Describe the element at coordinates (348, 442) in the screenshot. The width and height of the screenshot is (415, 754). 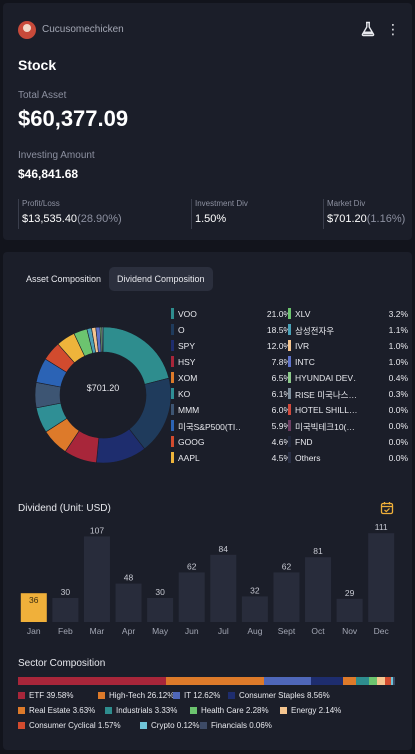
I see `legend-item: FND 0.0%` at that location.